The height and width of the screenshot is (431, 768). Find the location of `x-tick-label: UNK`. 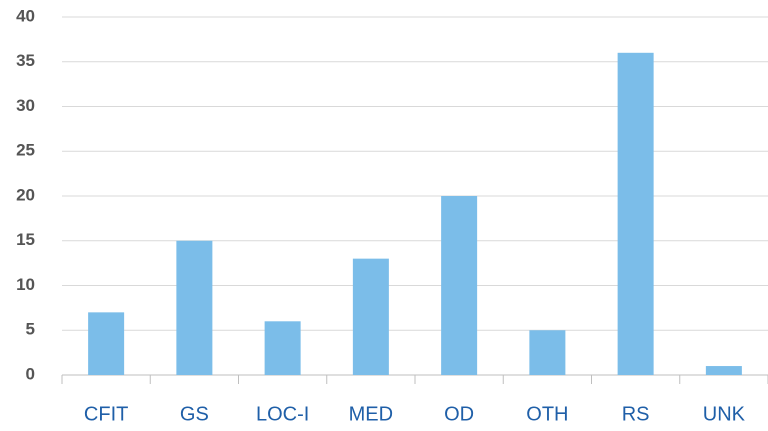

x-tick-label: UNK is located at coordinates (724, 414).